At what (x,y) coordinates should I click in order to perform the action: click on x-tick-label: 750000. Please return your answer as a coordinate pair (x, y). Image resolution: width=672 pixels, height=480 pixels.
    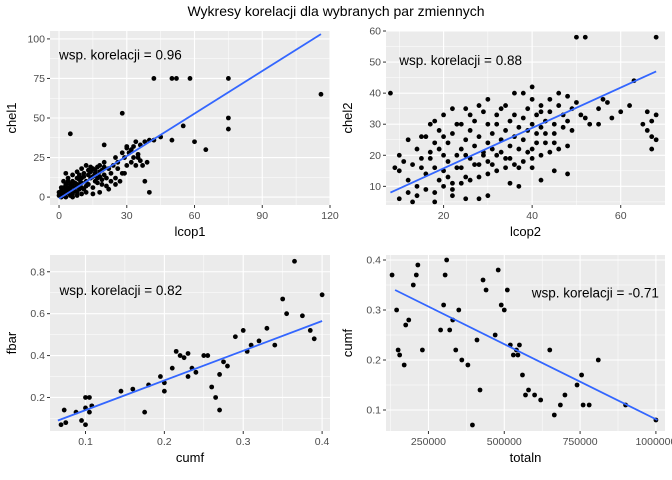
    Looking at the image, I should click on (580, 442).